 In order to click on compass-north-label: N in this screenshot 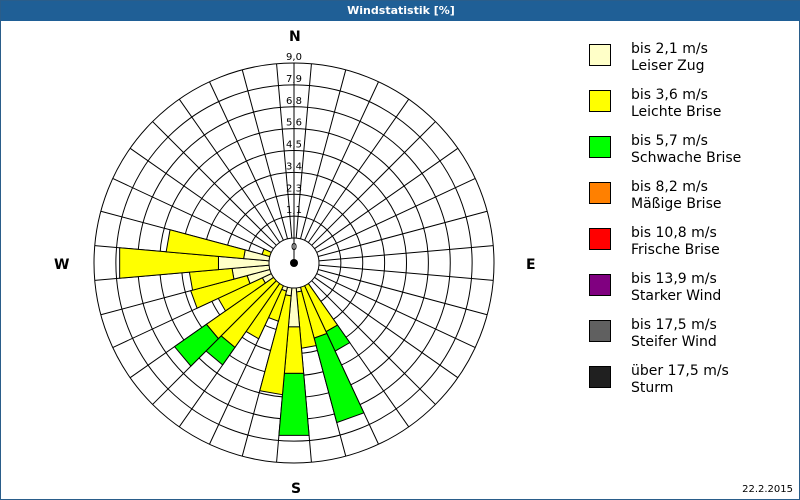, I will do `click(295, 37)`.